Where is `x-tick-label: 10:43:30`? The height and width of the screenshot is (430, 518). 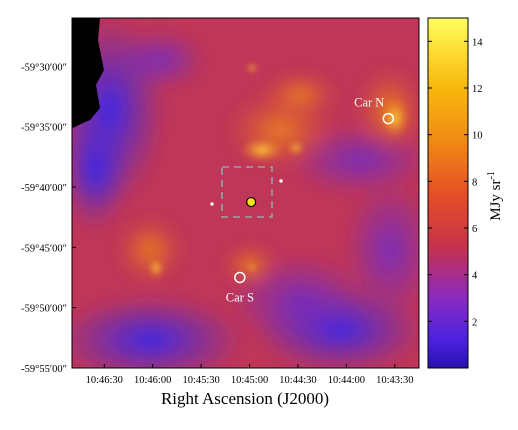
x-tick-label: 10:43:30 is located at coordinates (394, 380).